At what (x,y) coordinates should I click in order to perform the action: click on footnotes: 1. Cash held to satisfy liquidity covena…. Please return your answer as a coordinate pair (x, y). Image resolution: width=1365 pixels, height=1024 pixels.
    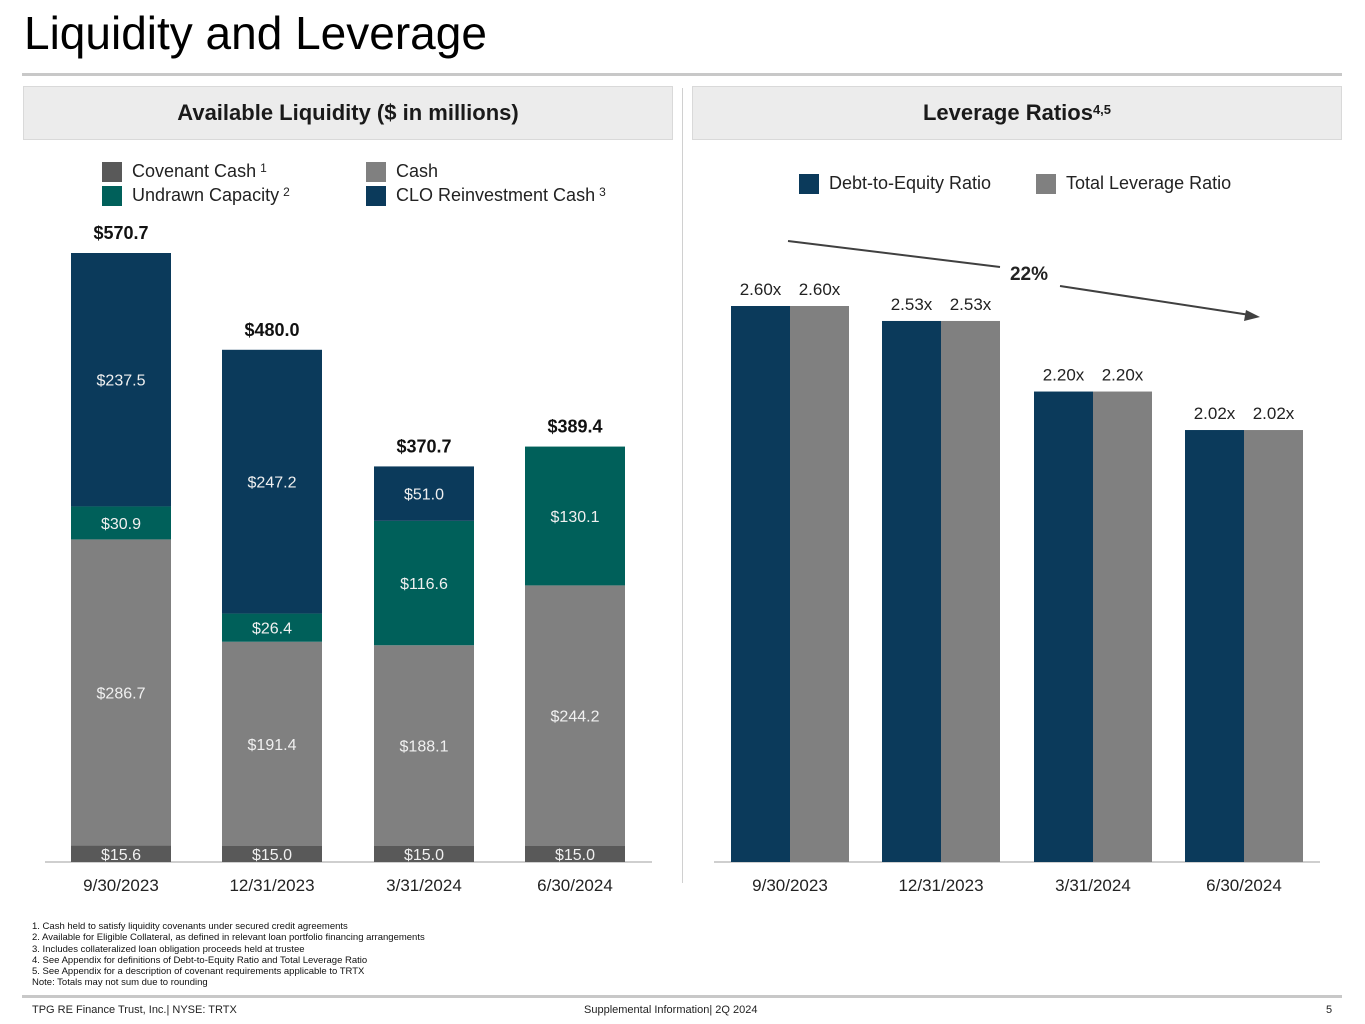
    Looking at the image, I should click on (228, 955).